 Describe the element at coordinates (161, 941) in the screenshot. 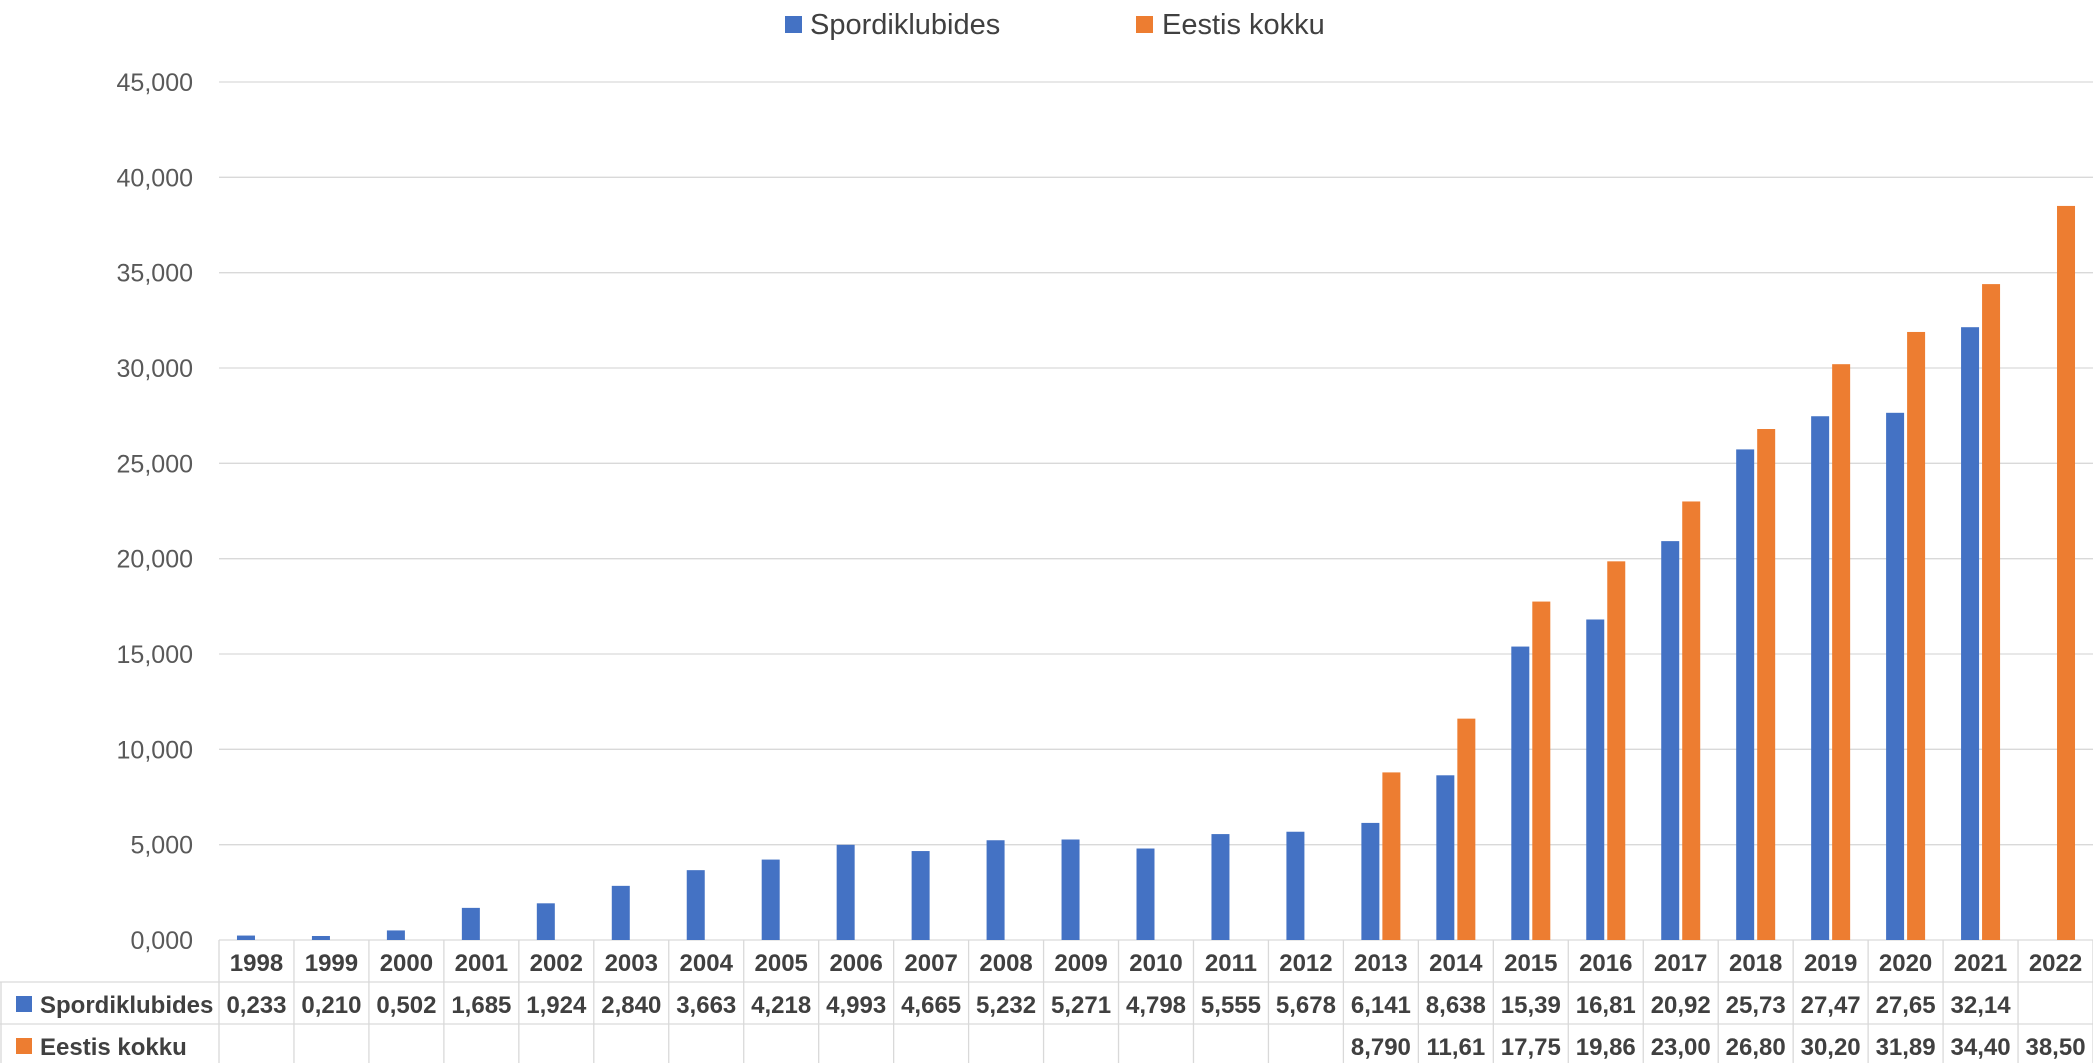

I see `y-tick-label: 0,000` at that location.